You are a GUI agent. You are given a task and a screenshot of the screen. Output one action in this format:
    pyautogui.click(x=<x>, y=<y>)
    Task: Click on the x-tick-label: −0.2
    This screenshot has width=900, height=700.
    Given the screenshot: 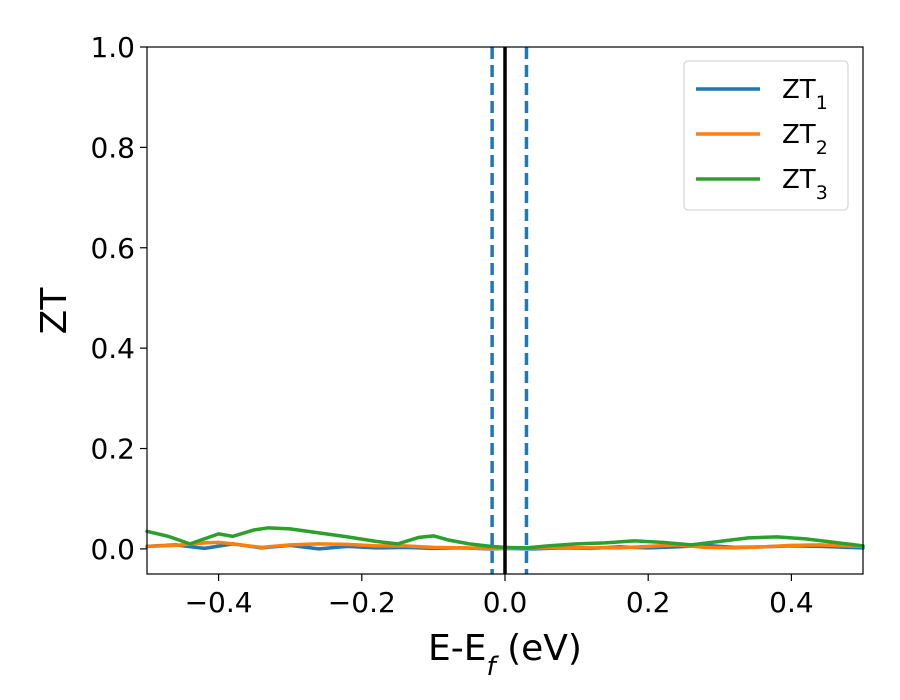 What is the action you would take?
    pyautogui.click(x=362, y=602)
    